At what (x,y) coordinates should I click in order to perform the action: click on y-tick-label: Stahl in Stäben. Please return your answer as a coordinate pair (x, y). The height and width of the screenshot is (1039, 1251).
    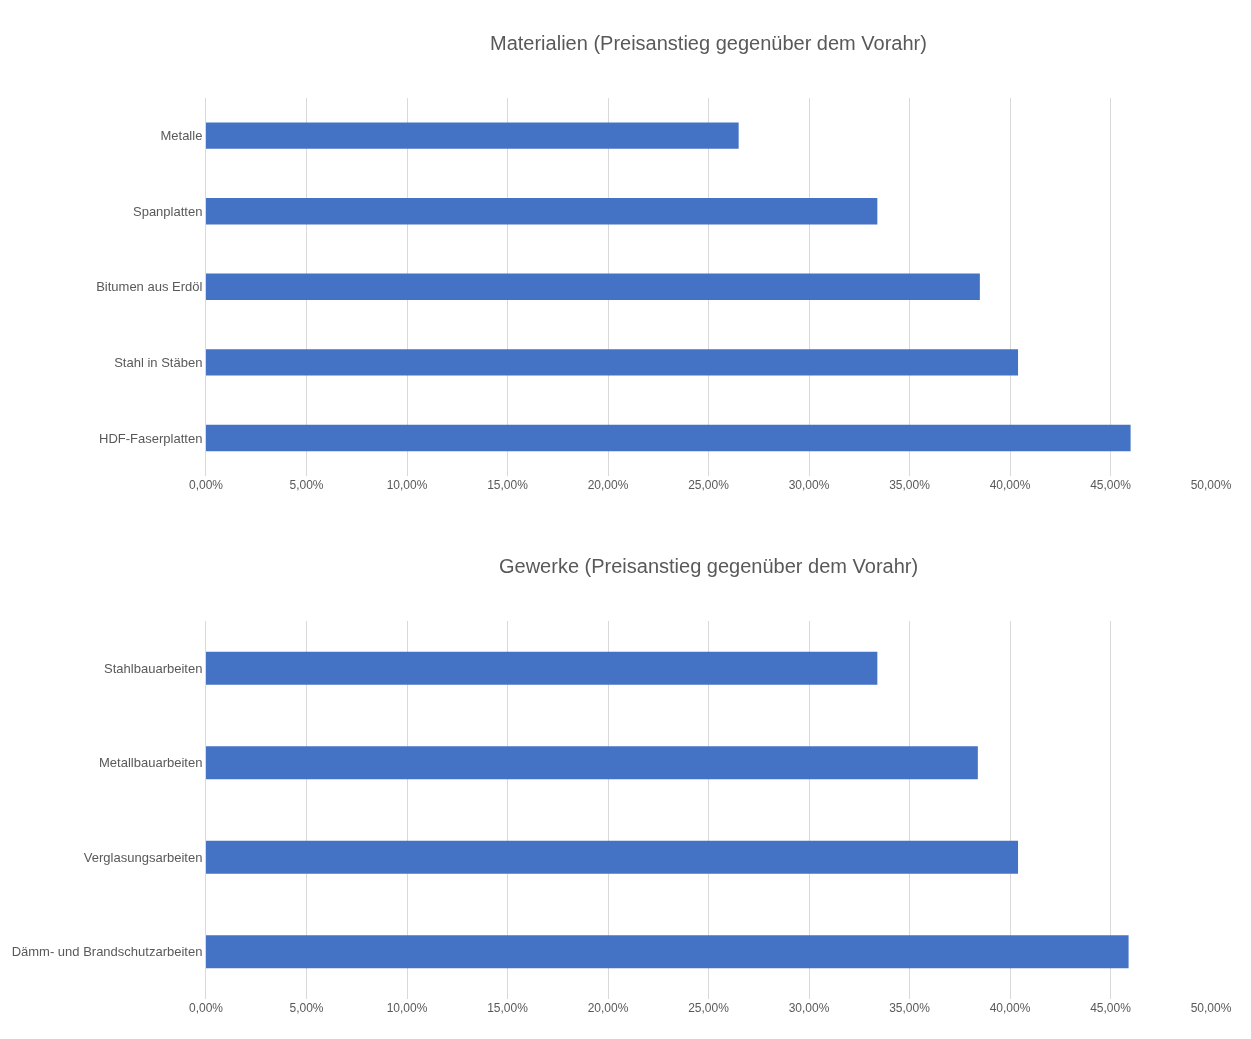
    Looking at the image, I should click on (158, 362).